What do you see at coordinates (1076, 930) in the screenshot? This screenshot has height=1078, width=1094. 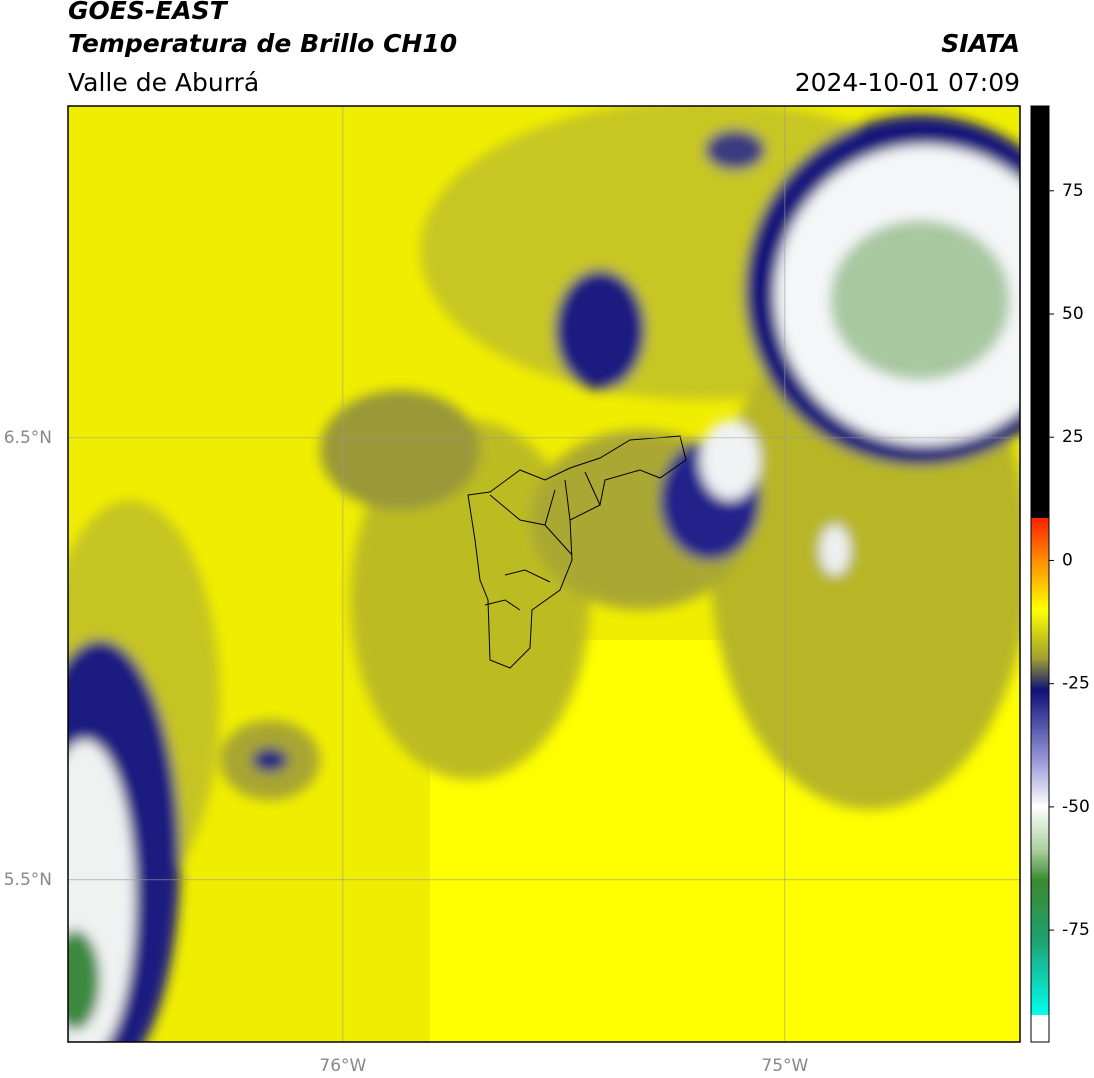 I see `colorbar-tick-label: -75` at bounding box center [1076, 930].